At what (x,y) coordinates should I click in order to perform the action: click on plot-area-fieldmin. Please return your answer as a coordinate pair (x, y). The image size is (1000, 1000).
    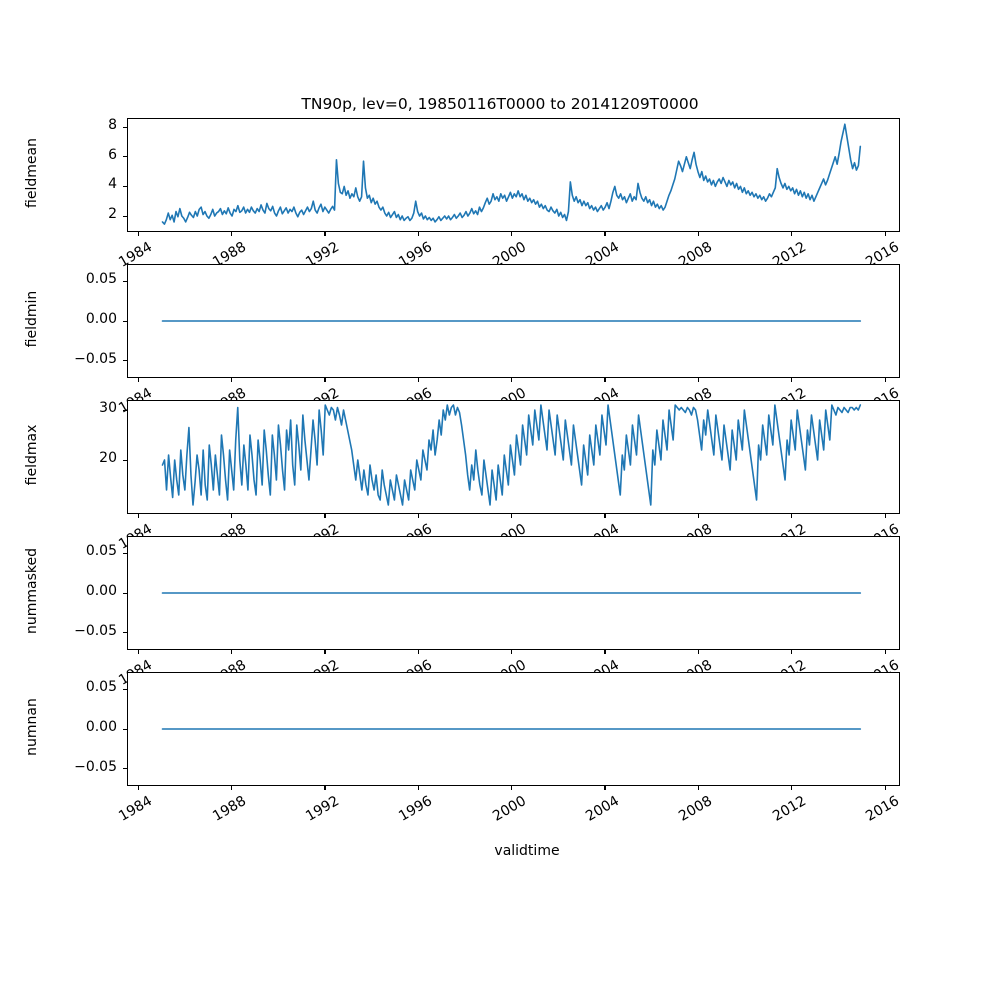
    Looking at the image, I should click on (513, 321).